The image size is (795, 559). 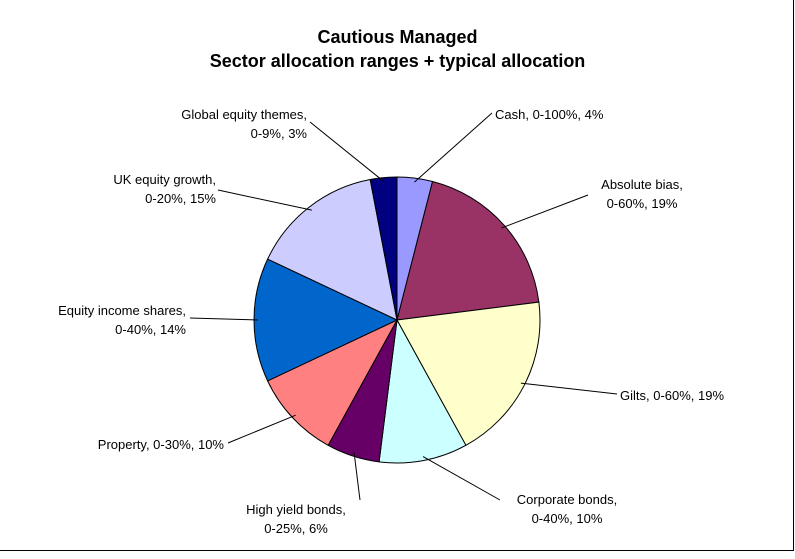 What do you see at coordinates (244, 124) in the screenshot?
I see `slice-label: Global equity themes, 0-9%, 3%` at bounding box center [244, 124].